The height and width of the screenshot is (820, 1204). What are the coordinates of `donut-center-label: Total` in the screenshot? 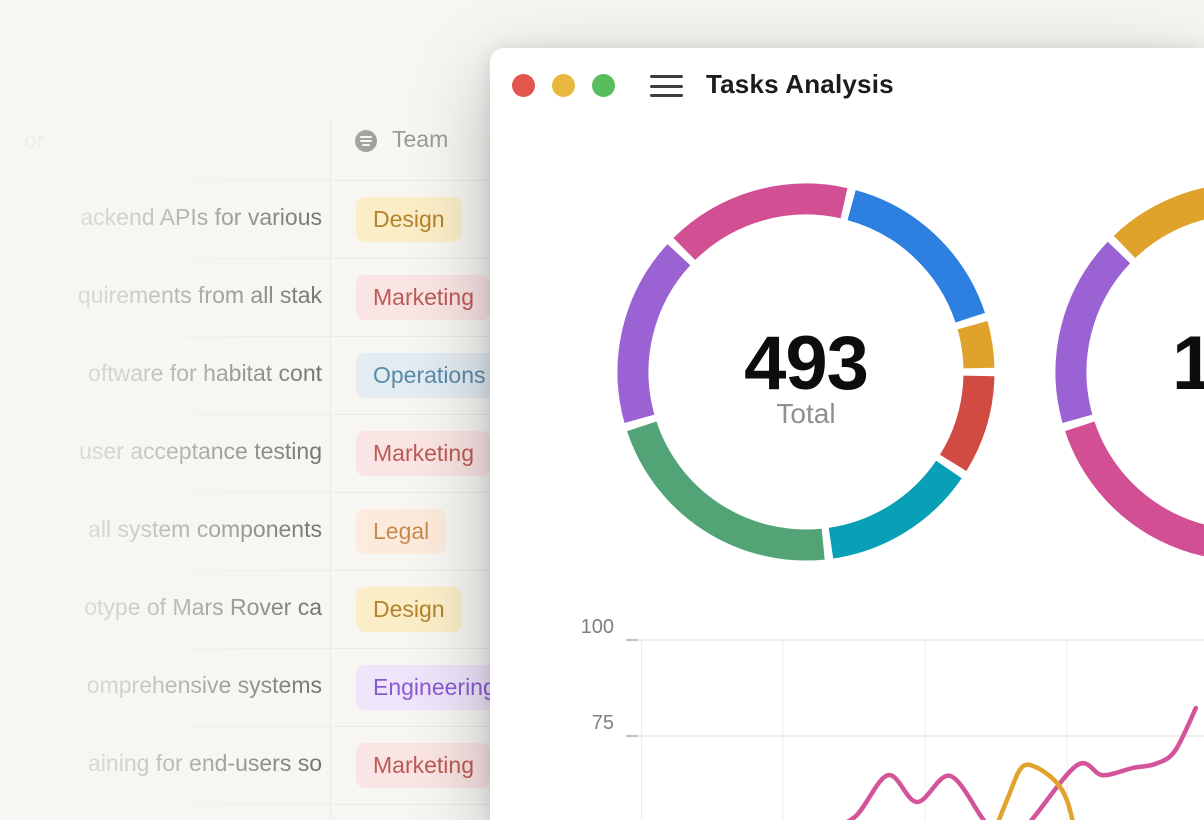 It's located at (806, 413).